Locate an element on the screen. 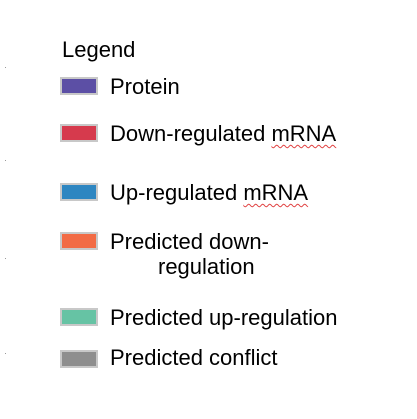  legend-swatch-predicted-up-regulation is located at coordinates (79, 317).